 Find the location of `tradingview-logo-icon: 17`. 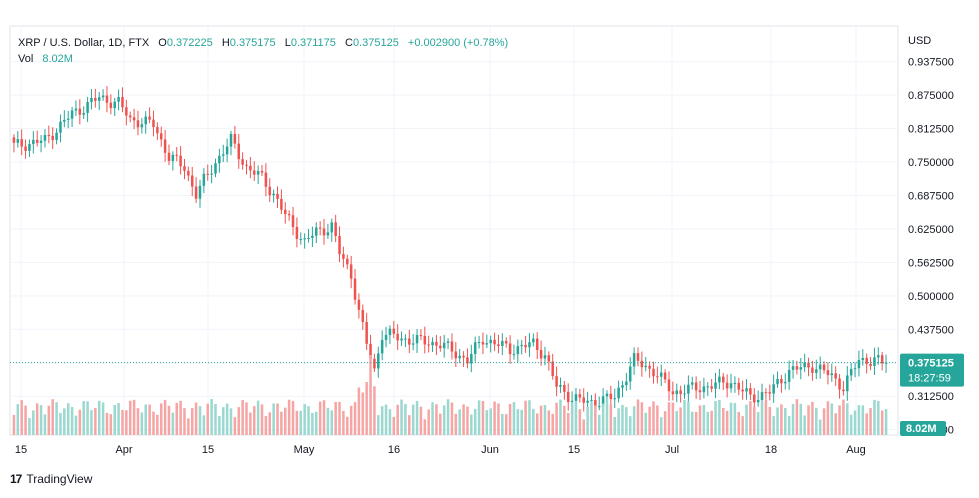

tradingview-logo-icon: 17 is located at coordinates (16, 479).